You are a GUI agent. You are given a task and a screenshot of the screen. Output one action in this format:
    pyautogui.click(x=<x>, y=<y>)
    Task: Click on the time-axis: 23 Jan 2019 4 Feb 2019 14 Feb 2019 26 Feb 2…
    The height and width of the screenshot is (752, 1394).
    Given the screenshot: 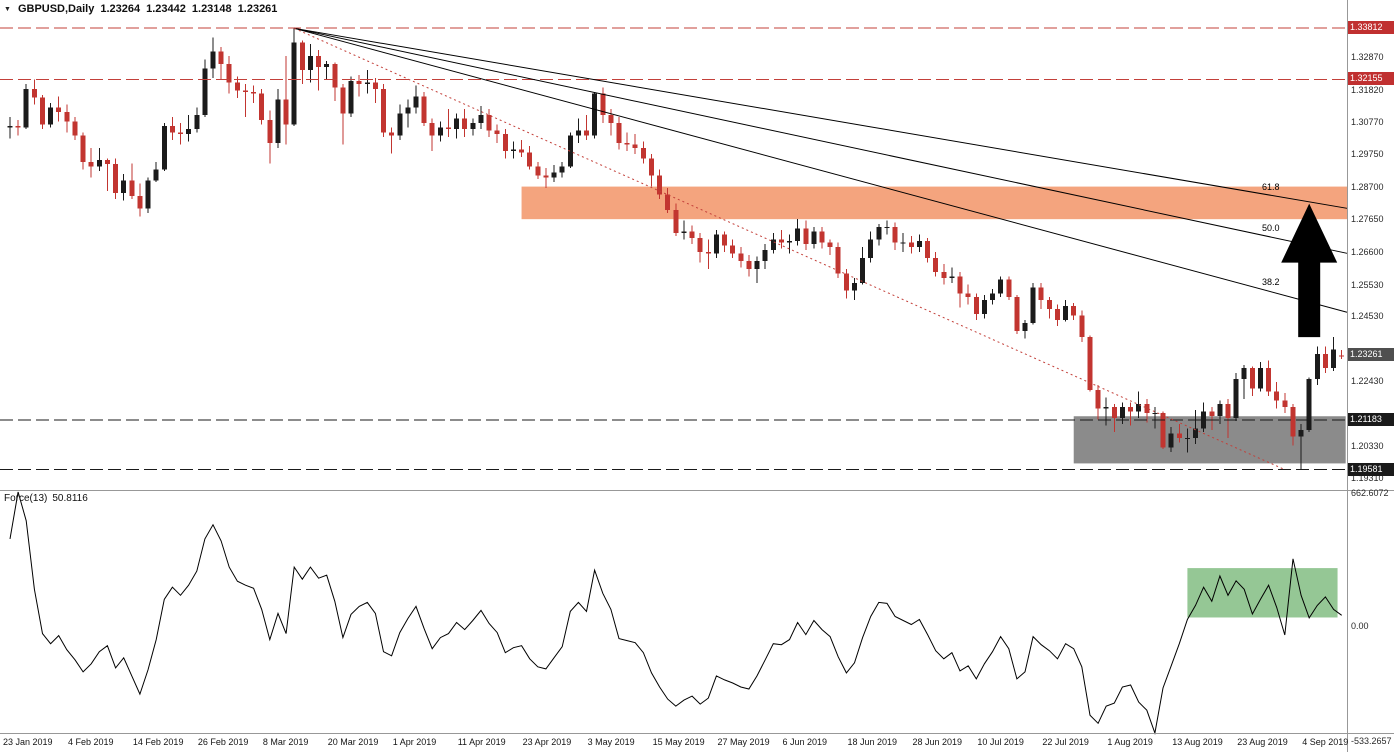 What is the action you would take?
    pyautogui.click(x=674, y=743)
    